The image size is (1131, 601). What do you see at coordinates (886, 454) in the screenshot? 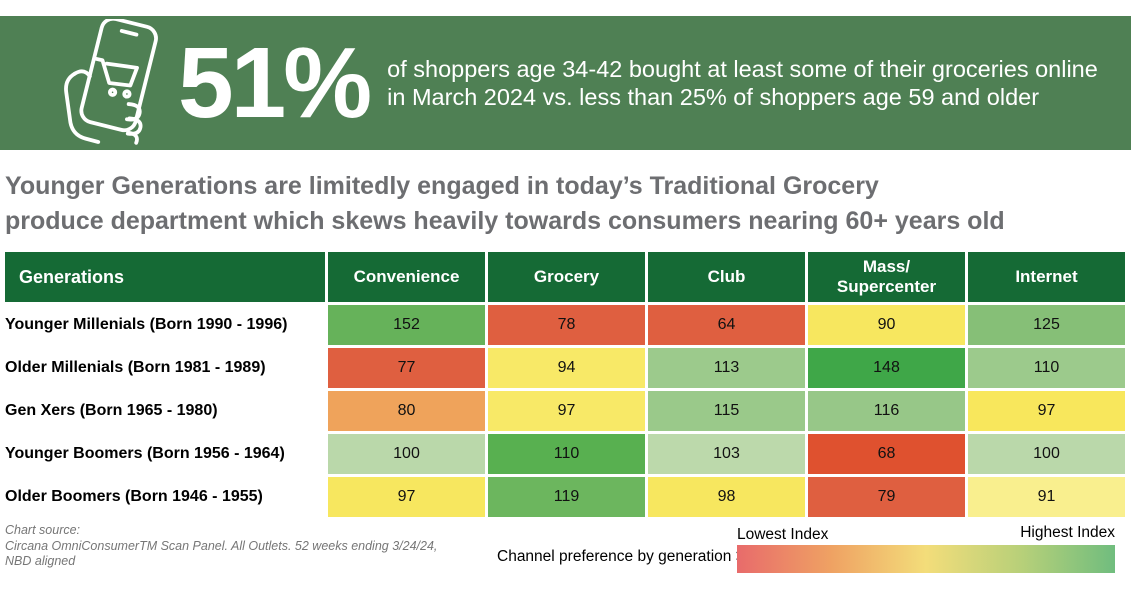
I see `heatmap-cell: 68` at bounding box center [886, 454].